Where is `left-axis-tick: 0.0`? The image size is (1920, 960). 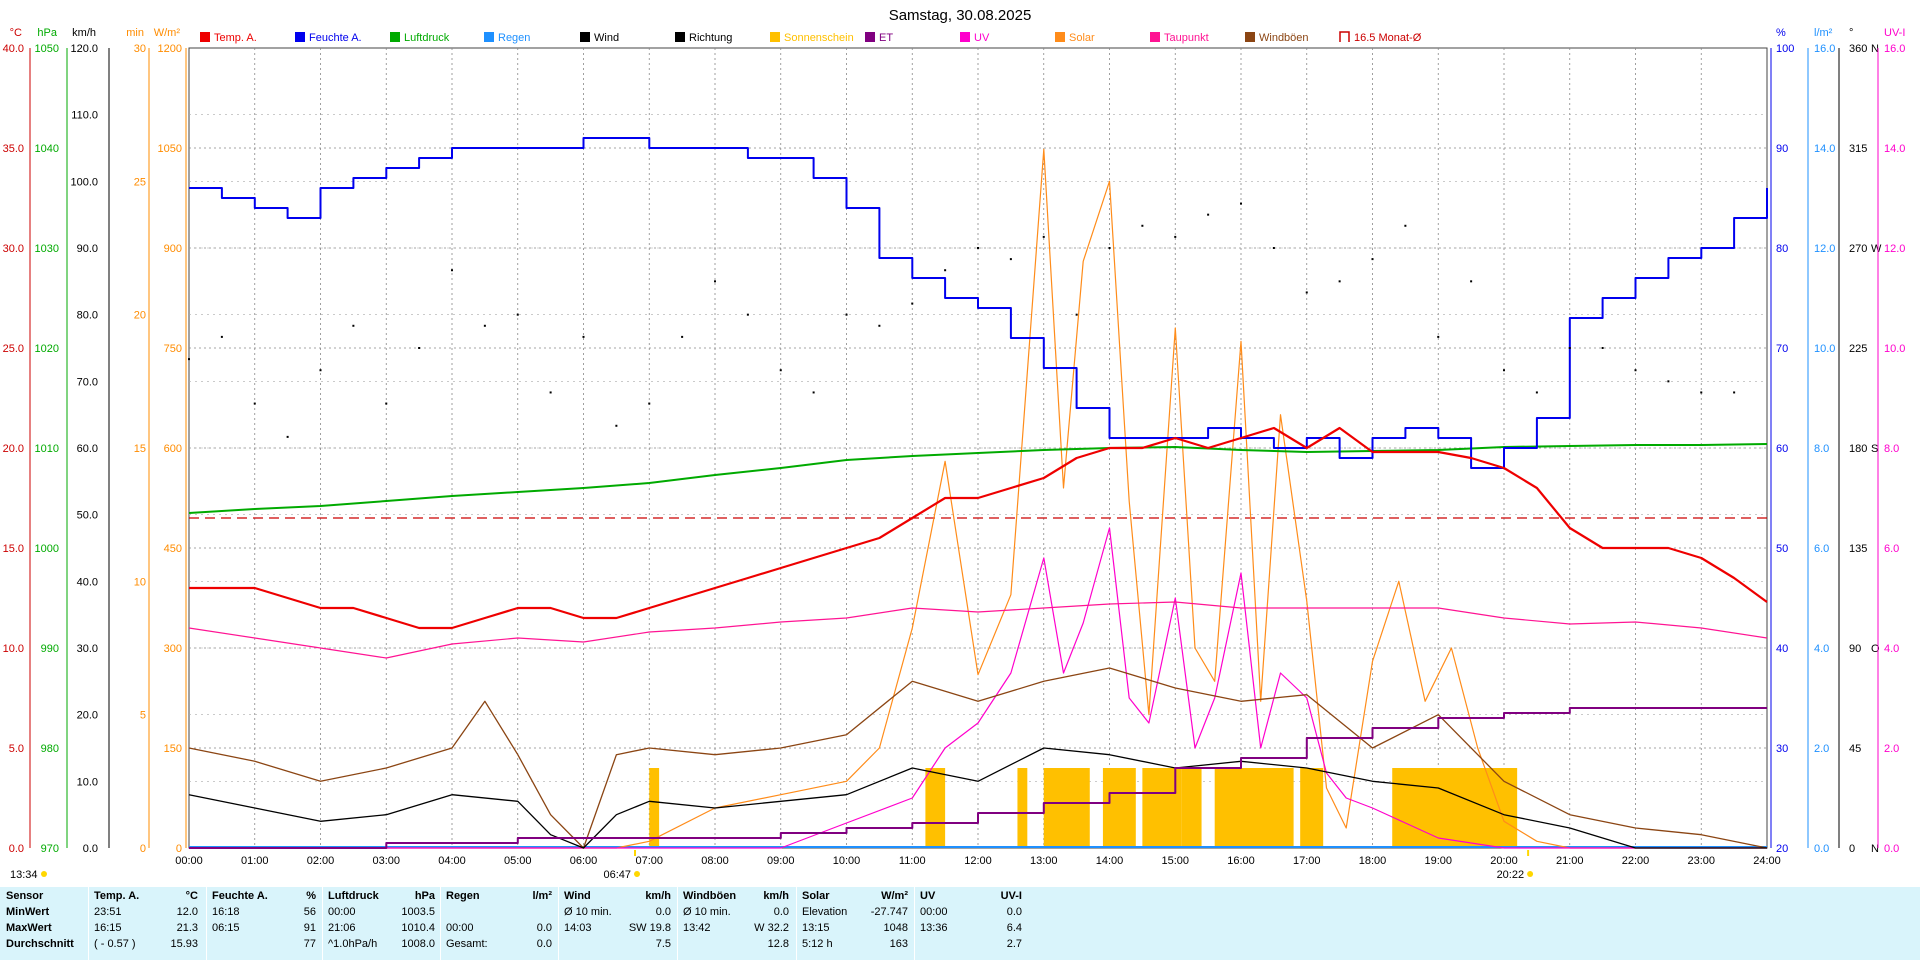
left-axis-tick: 0.0 is located at coordinates (16, 849).